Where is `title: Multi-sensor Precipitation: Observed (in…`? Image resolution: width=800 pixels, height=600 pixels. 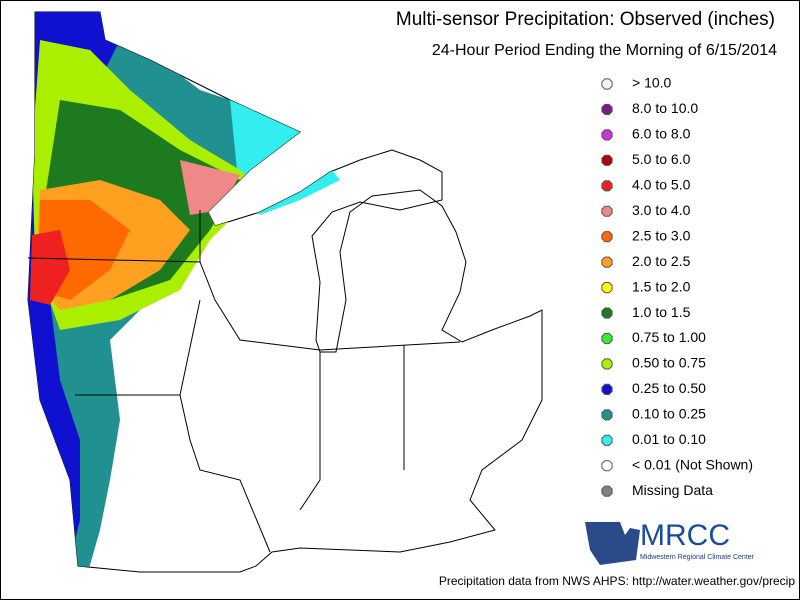
title: Multi-sensor Precipitation: Observed (in… is located at coordinates (585, 19).